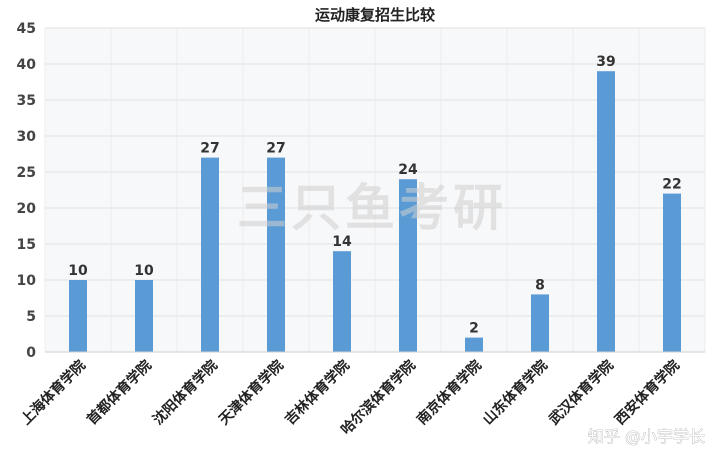  What do you see at coordinates (26, 173) in the screenshot?
I see `y-tick-label: 25` at bounding box center [26, 173].